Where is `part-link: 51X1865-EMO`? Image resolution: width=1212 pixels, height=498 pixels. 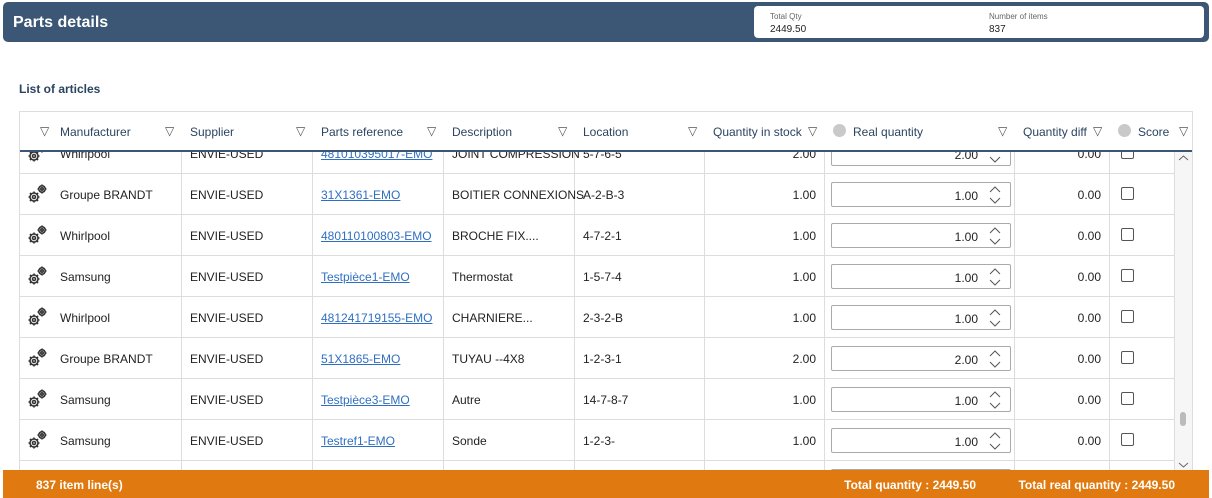
part-link: 51X1865-EMO is located at coordinates (361, 359).